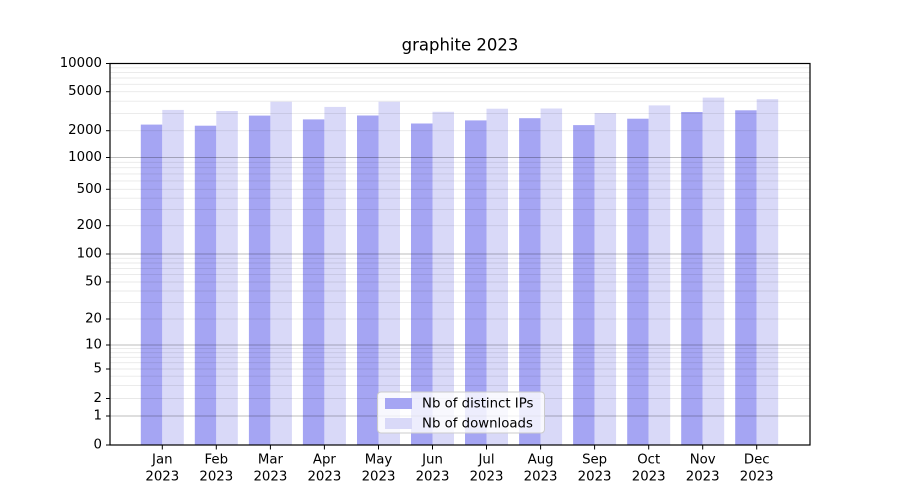 This screenshot has width=900, height=500. I want to click on legend-box, so click(461, 412).